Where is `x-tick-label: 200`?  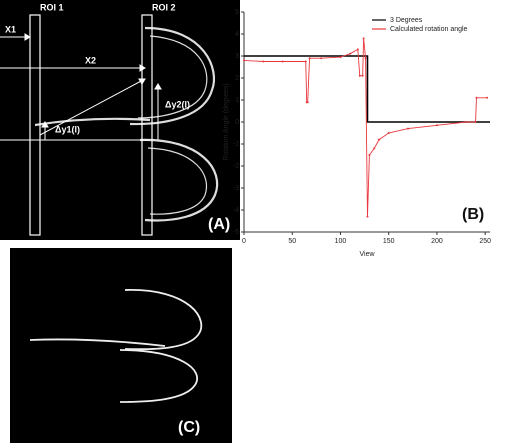
x-tick-label: 200 is located at coordinates (437, 241).